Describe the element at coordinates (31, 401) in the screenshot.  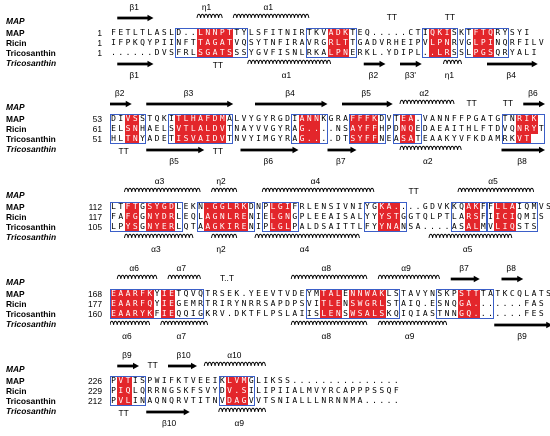
I see `sequence-name-tricosanthin: Tricosanthin` at that location.